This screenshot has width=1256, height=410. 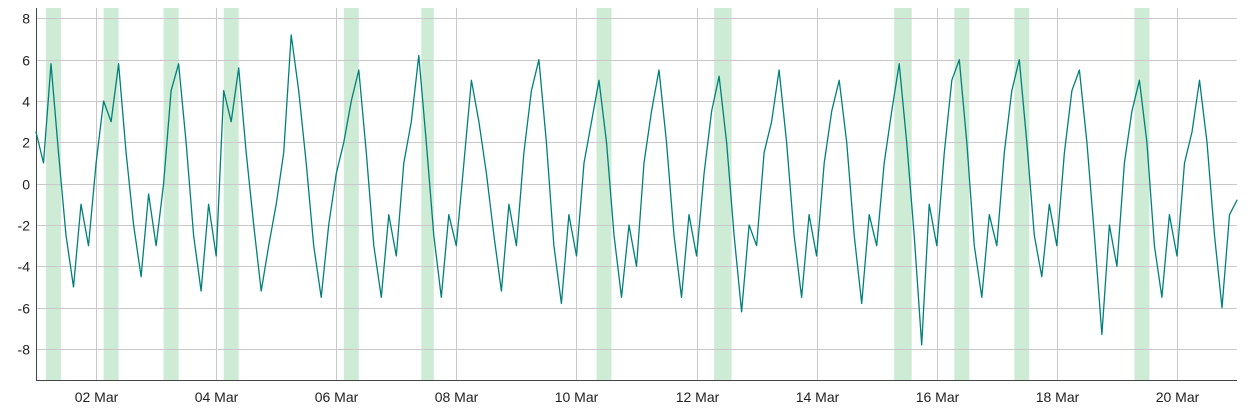 I want to click on x-tick-label: 18 Mar, so click(x=1058, y=397).